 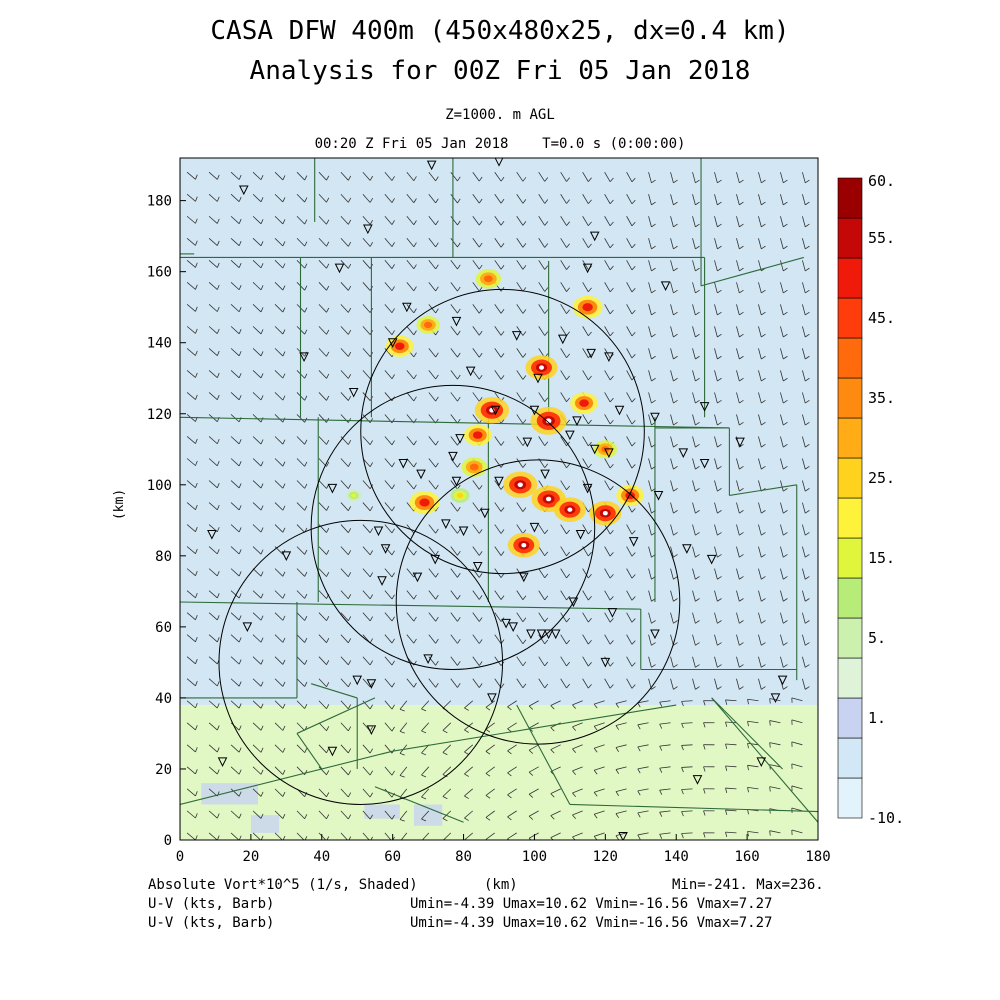 I want to click on y-tick-label: 160, so click(x=159, y=273).